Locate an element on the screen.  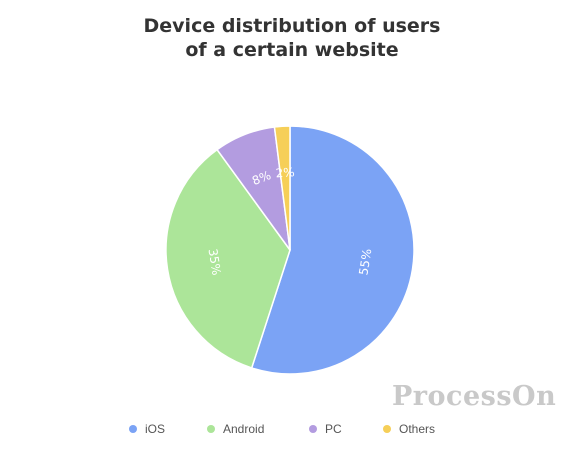
slice-label-pc: 8% is located at coordinates (261, 178).